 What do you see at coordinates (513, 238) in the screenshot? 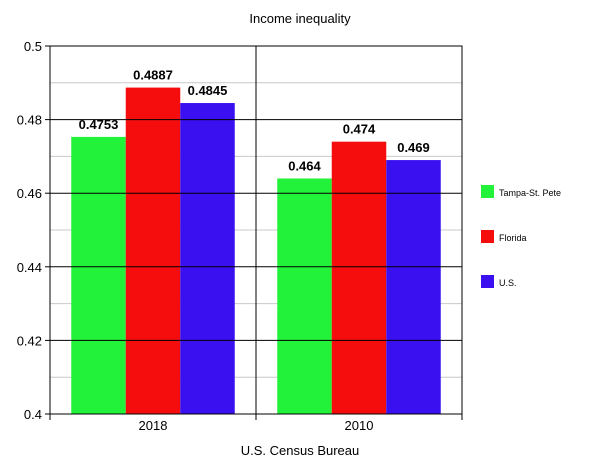
I see `legend-label: Florida` at bounding box center [513, 238].